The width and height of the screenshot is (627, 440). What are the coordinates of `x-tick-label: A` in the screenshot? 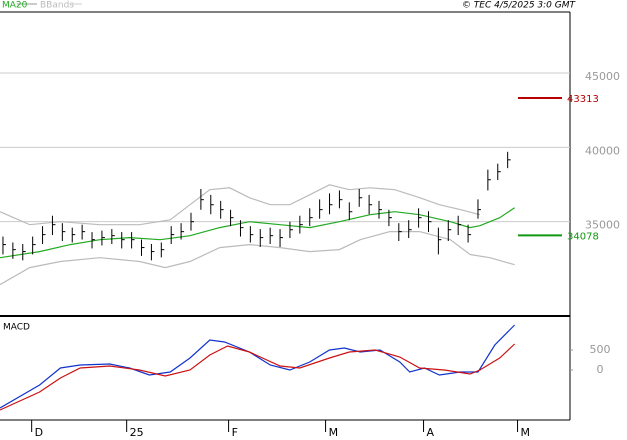 It's located at (431, 432).